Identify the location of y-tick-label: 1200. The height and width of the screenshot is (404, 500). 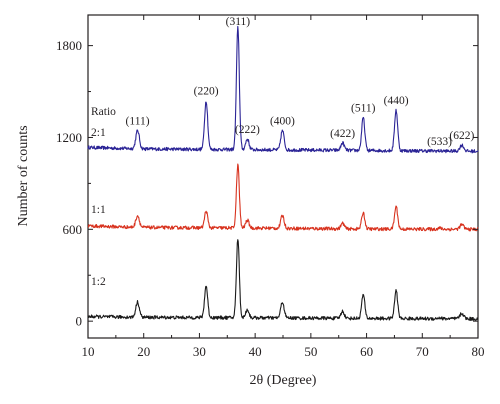
(69, 137).